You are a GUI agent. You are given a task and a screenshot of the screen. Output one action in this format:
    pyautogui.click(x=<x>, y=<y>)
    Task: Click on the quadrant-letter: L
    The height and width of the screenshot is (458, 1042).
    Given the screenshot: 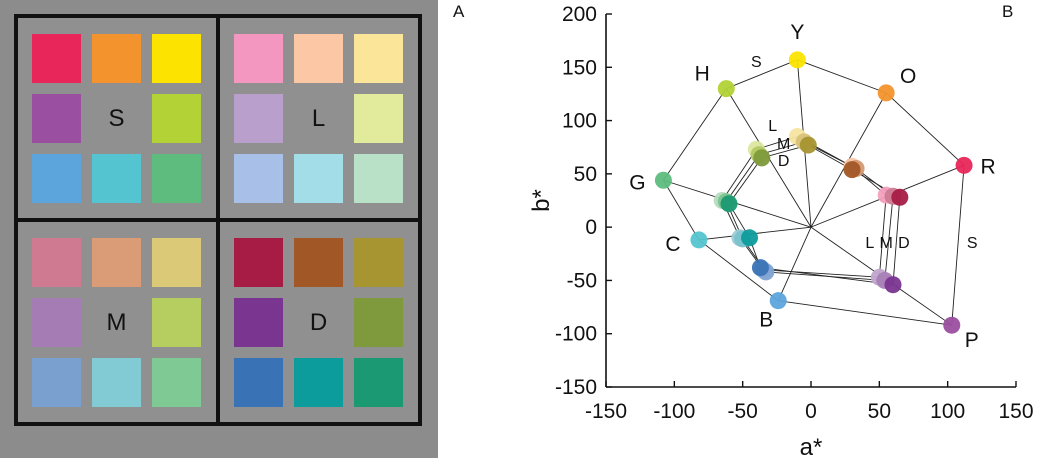 What is the action you would take?
    pyautogui.click(x=318, y=118)
    